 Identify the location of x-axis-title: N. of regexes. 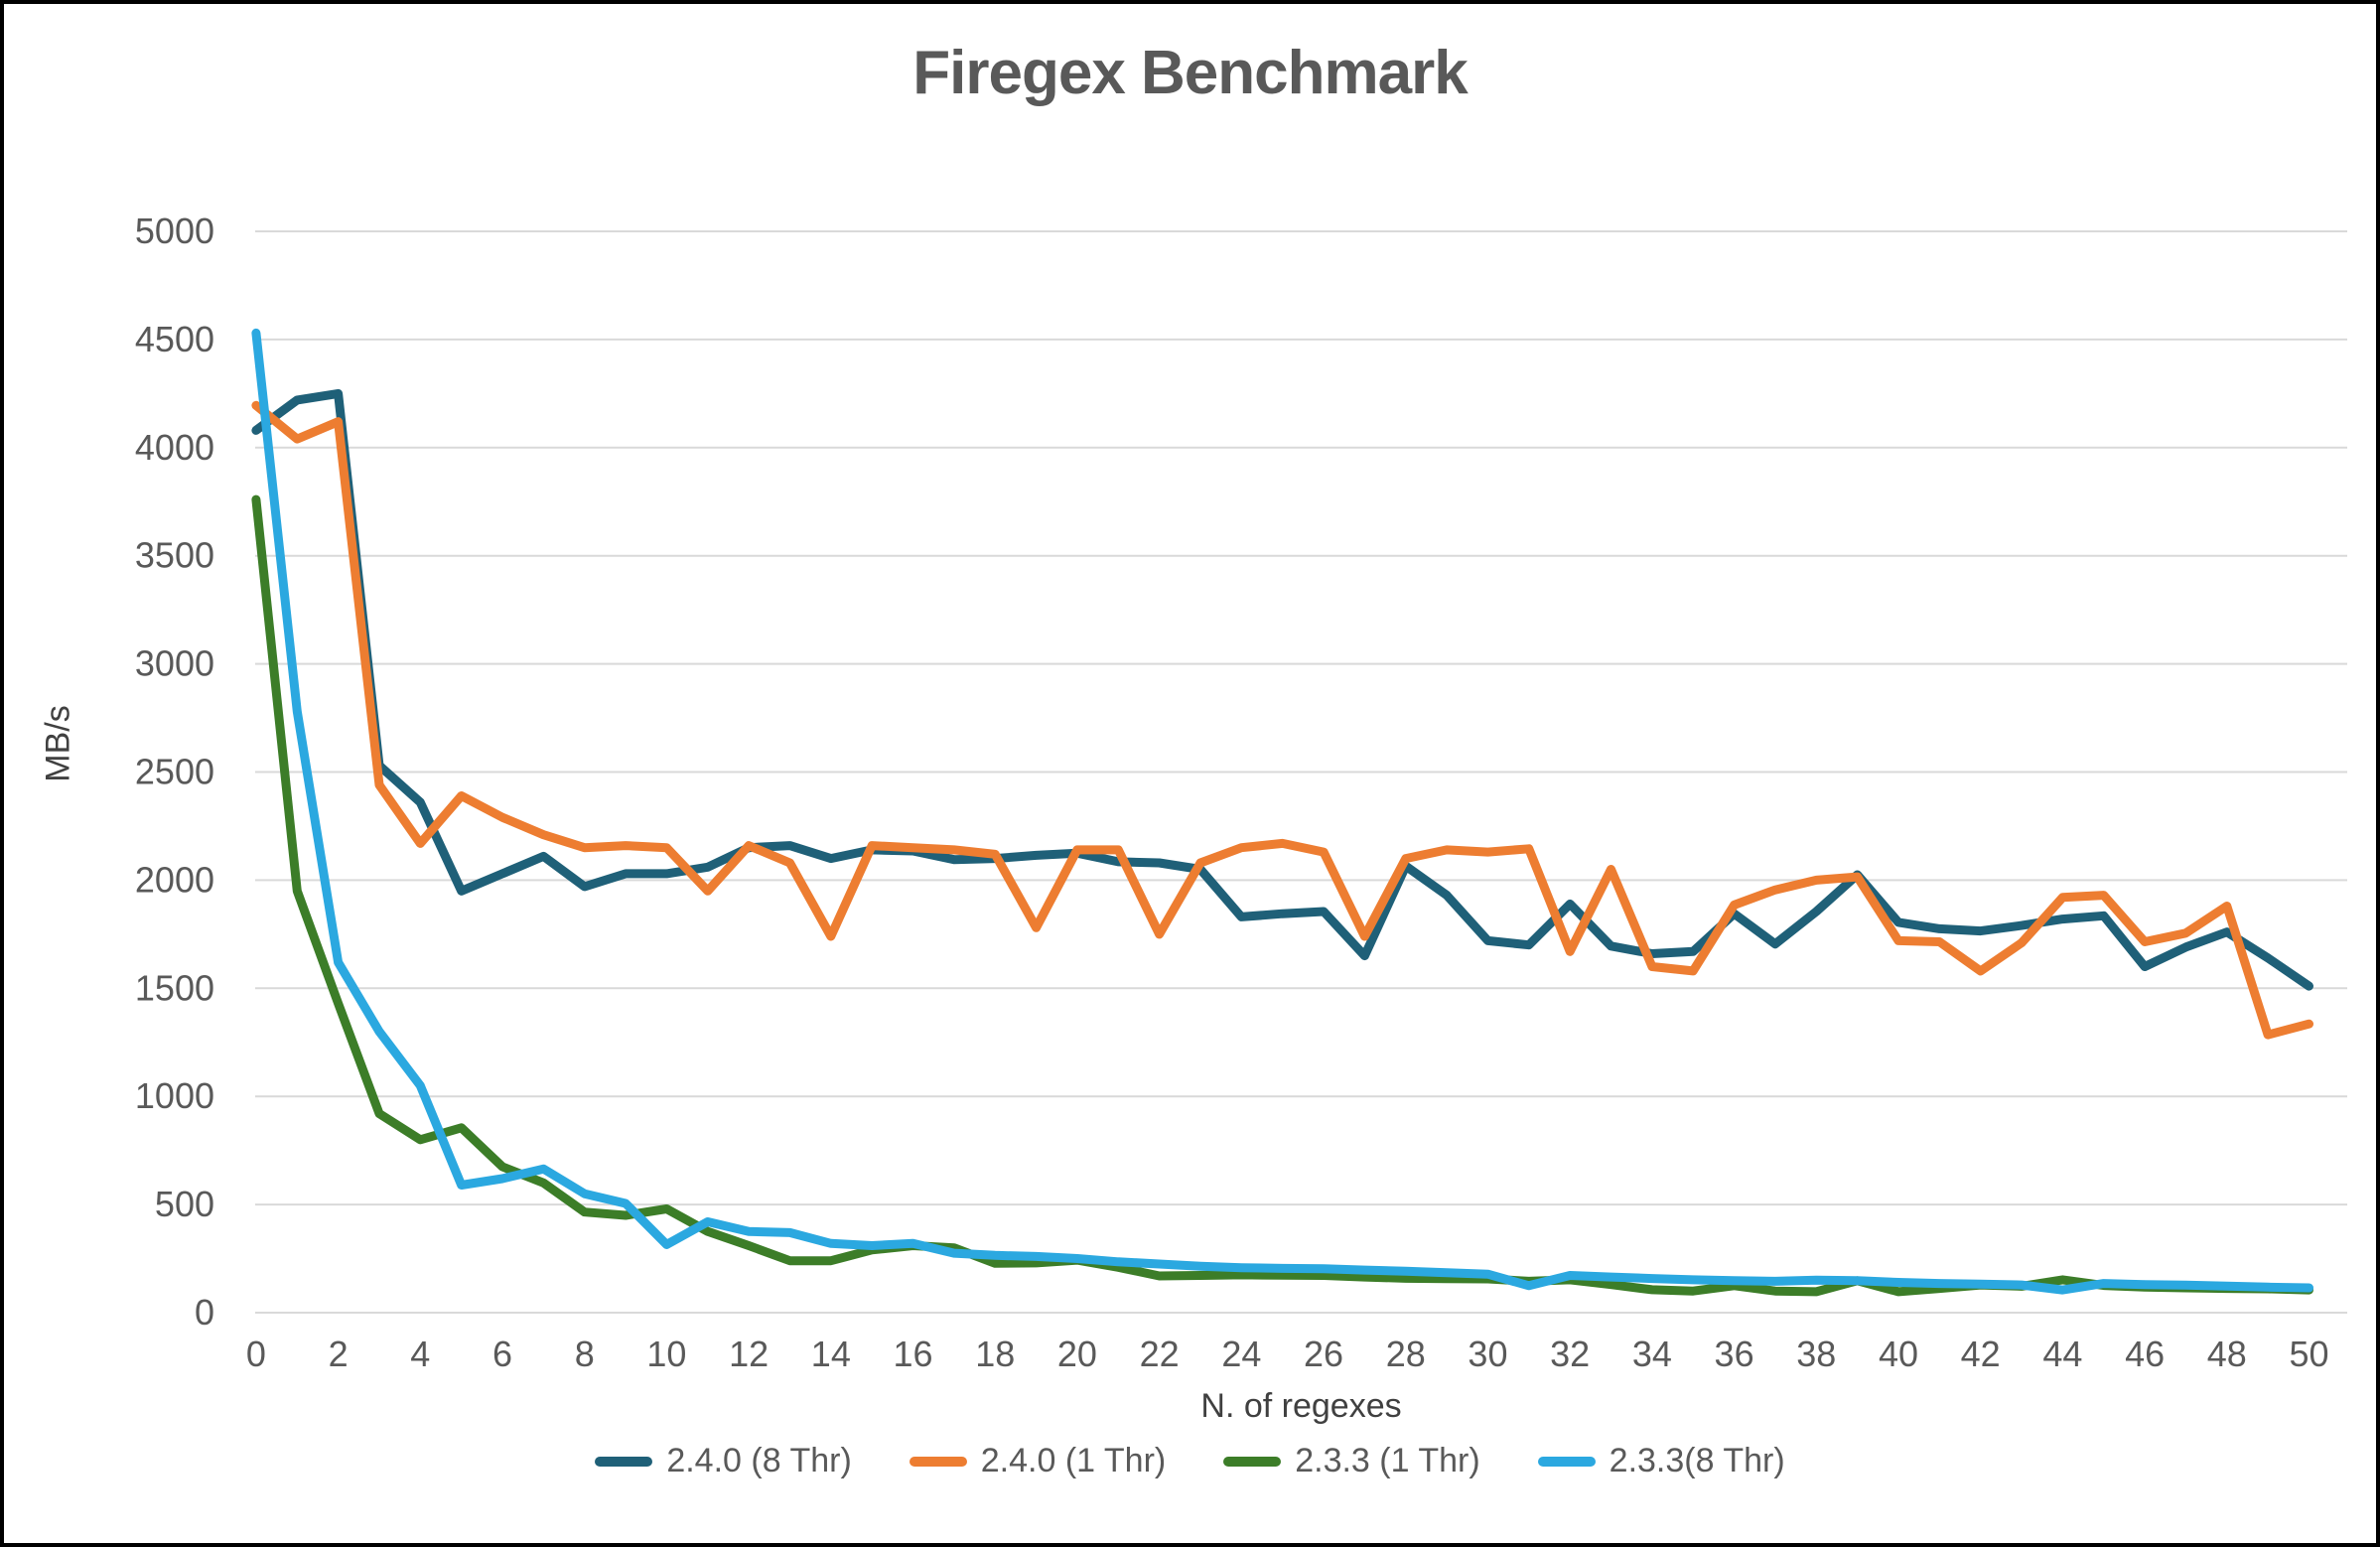
(1301, 1406).